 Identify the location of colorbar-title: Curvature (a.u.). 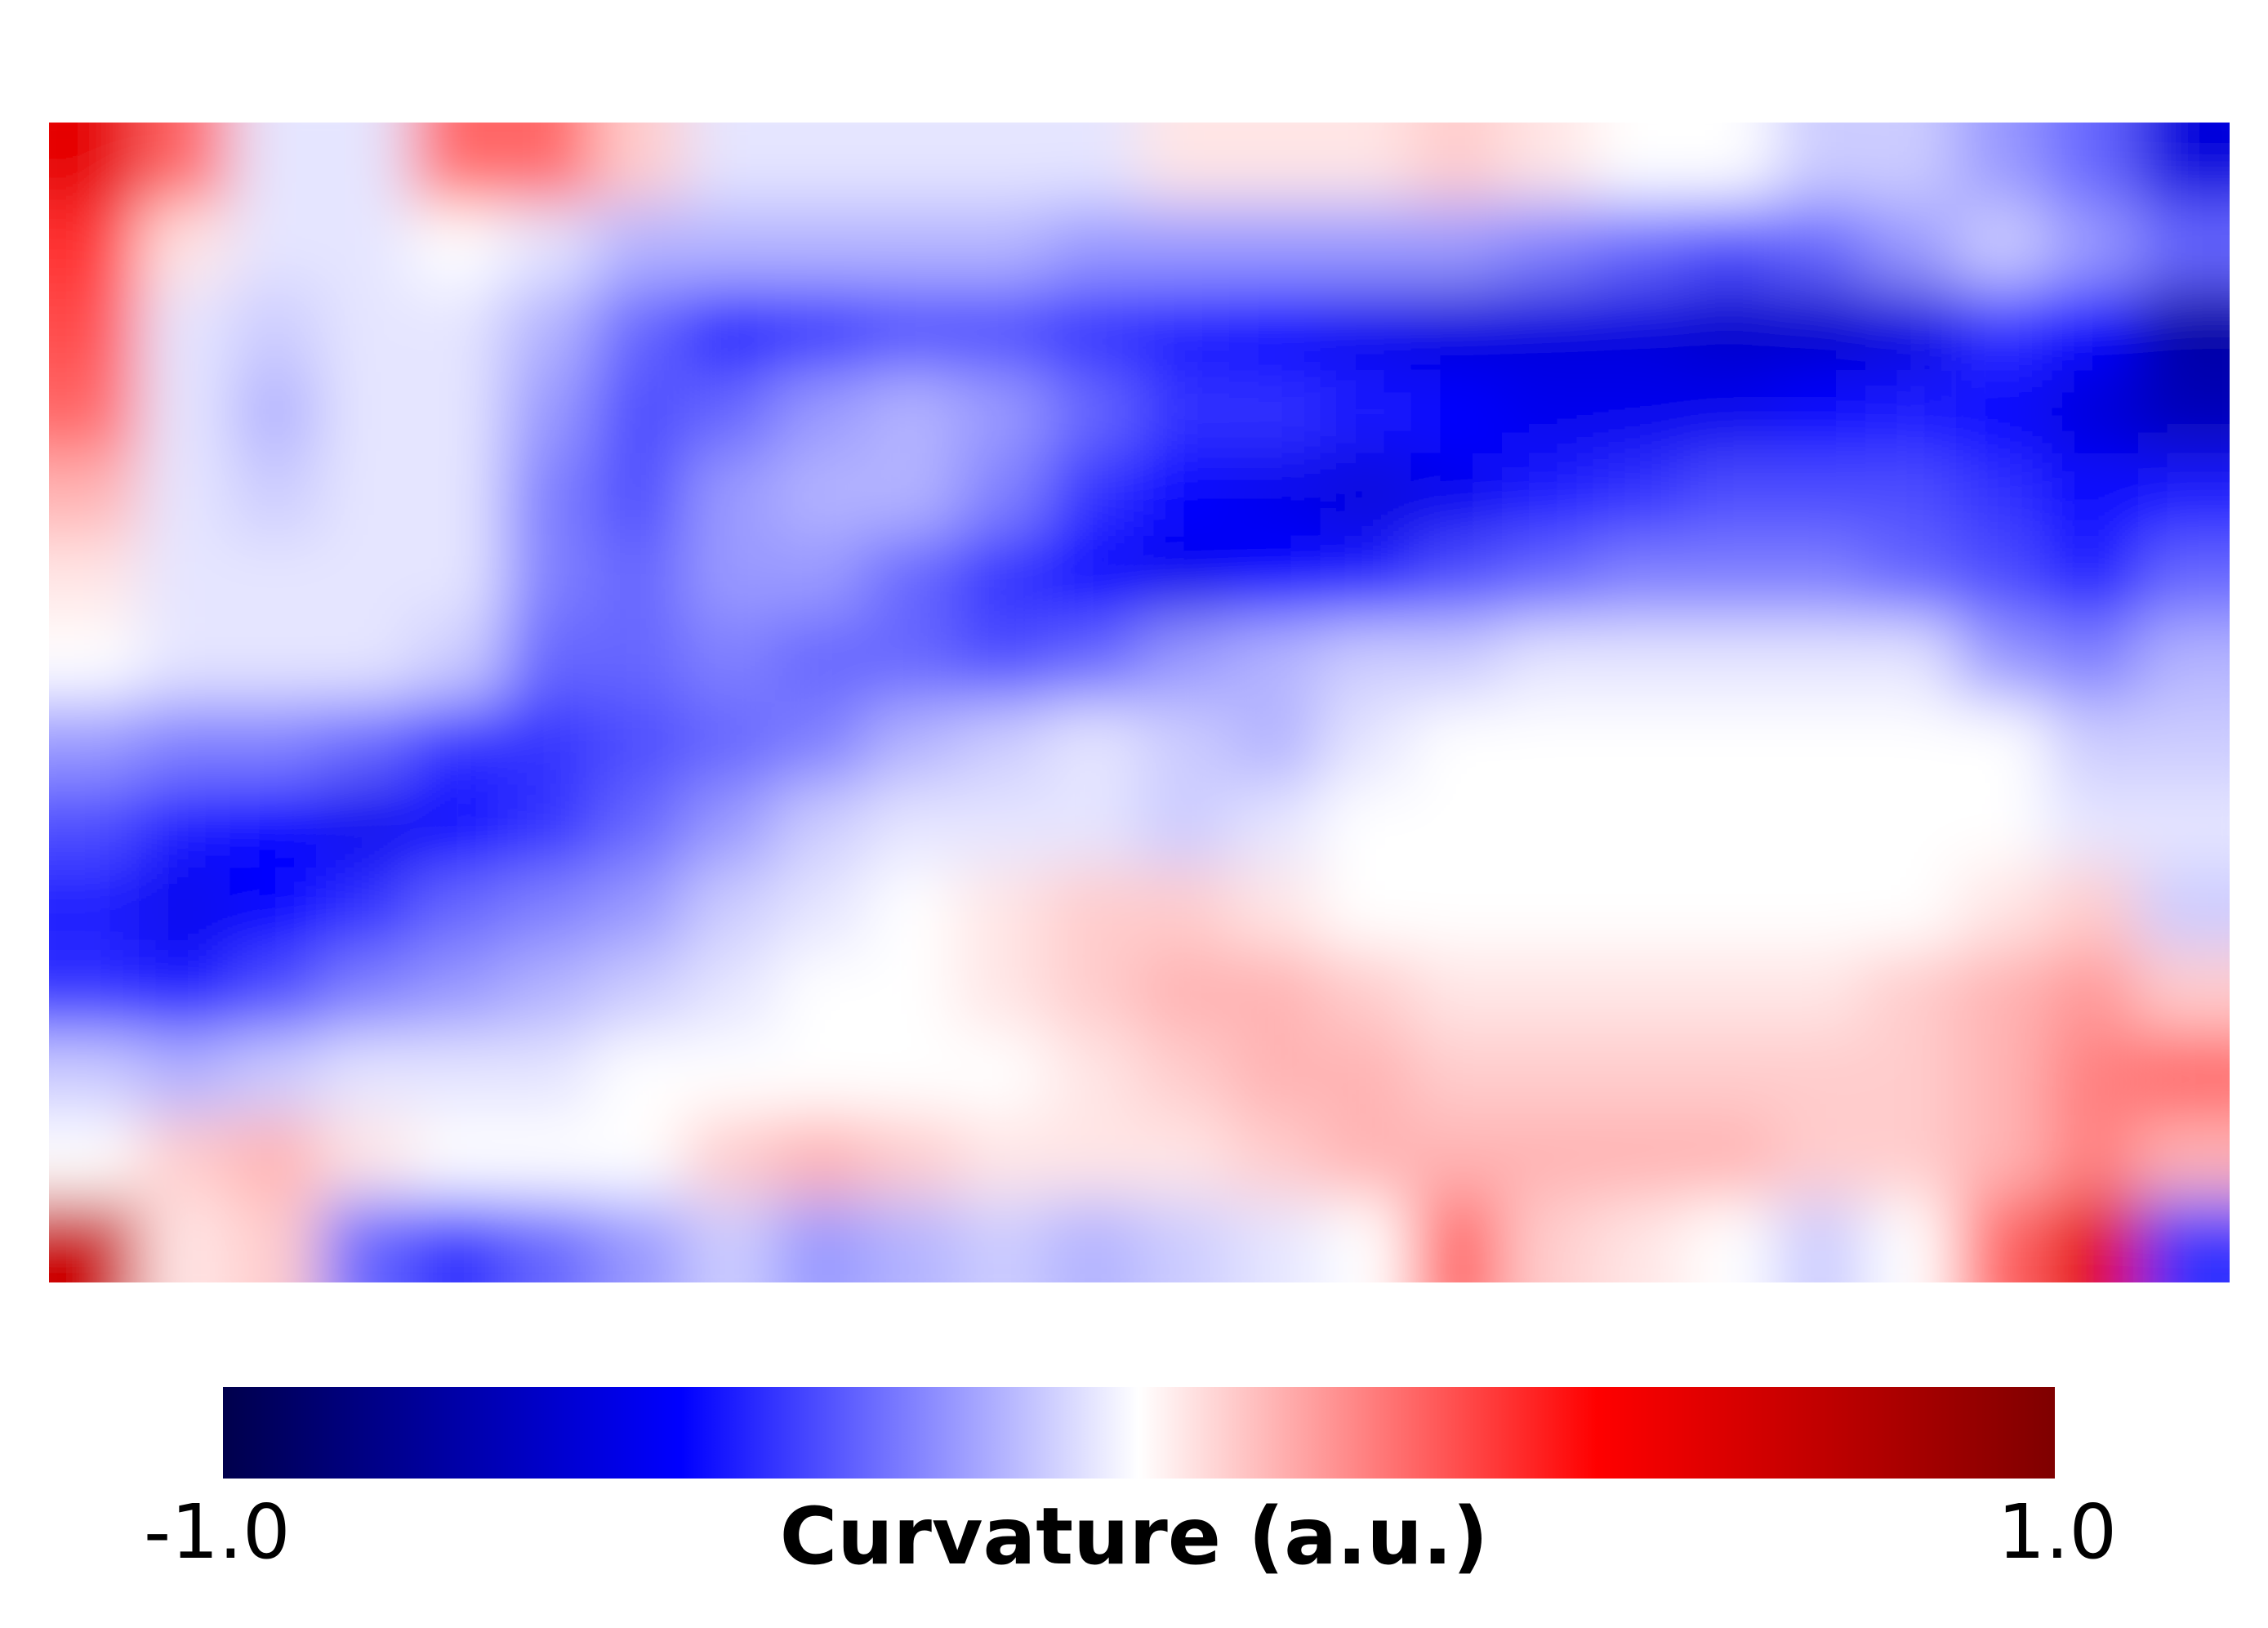
(1134, 1537).